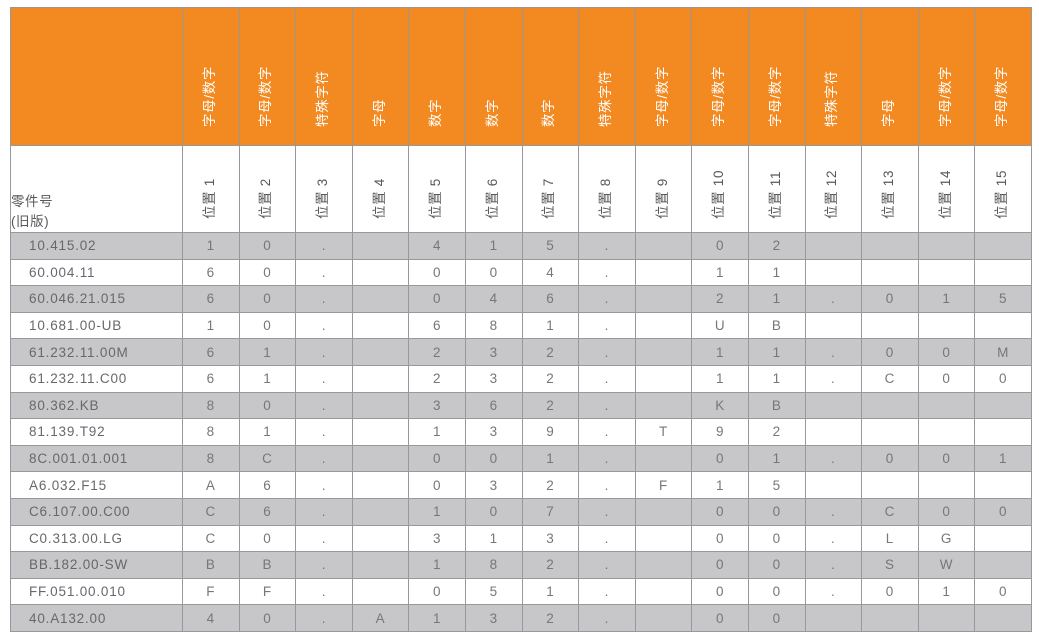  What do you see at coordinates (267, 485) in the screenshot?
I see `position-value-cell: 6` at bounding box center [267, 485].